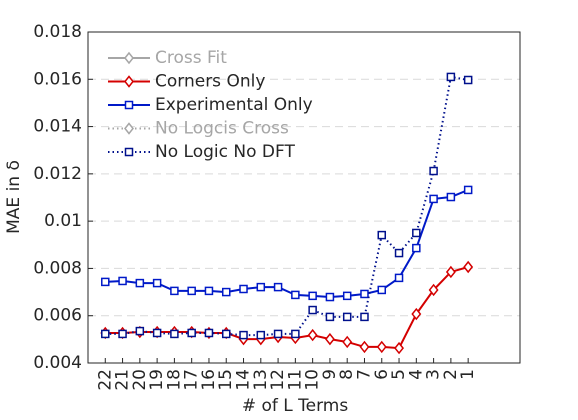  I want to click on x-tick-label: 3, so click(434, 374).